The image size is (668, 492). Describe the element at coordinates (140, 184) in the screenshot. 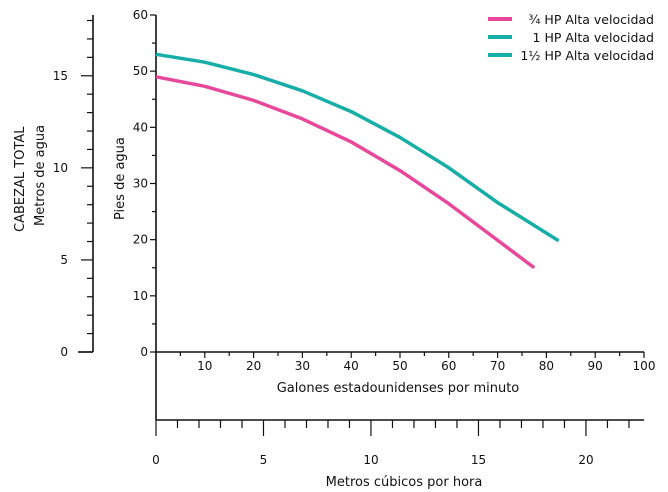

I see `y-tick-label: 30` at that location.